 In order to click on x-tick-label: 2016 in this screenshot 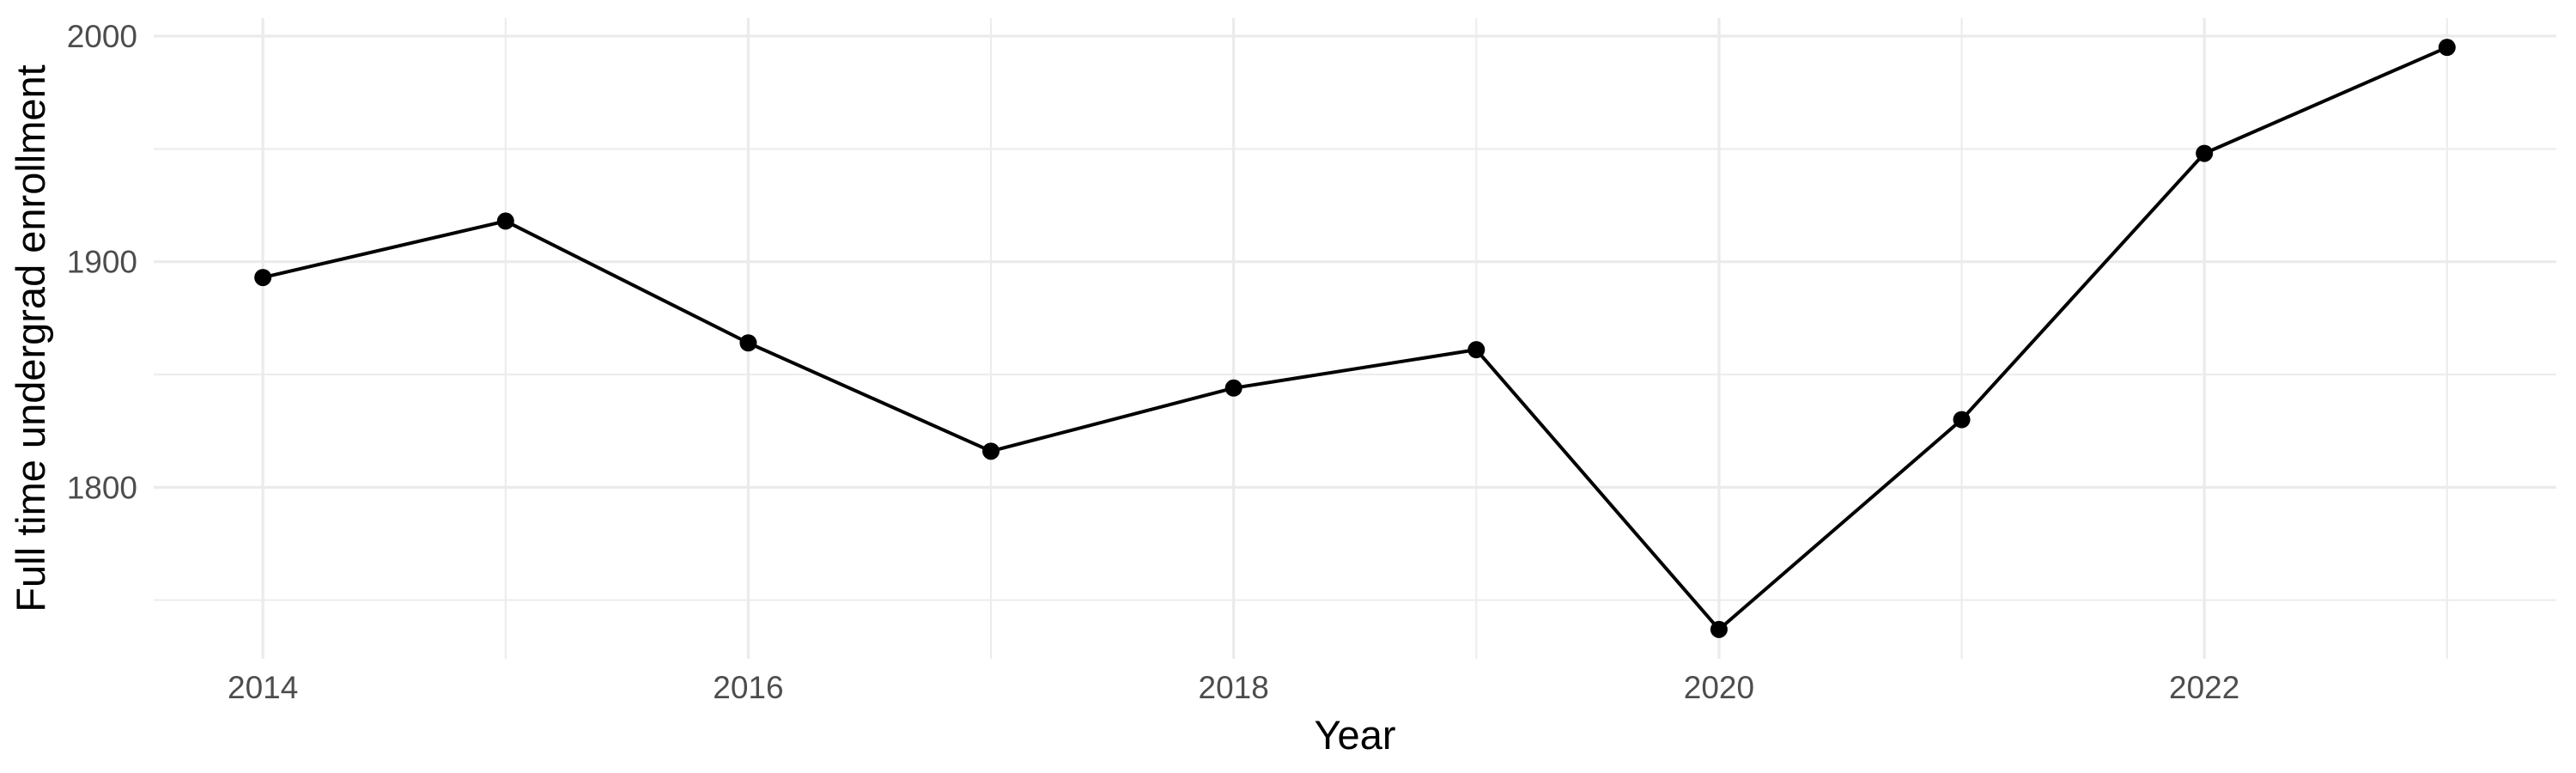, I will do `click(748, 687)`.